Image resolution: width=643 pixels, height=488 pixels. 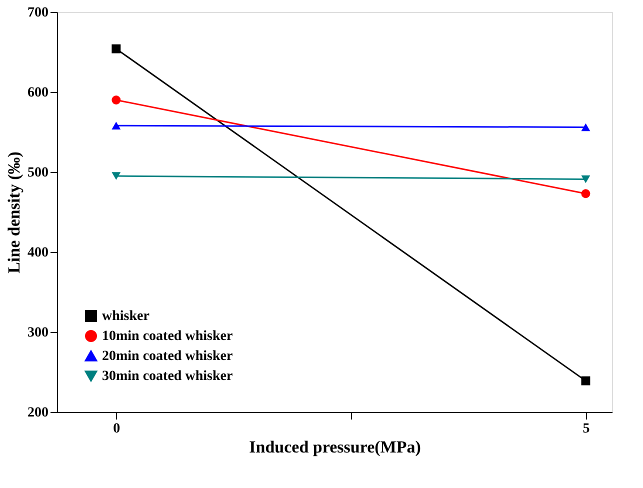 What do you see at coordinates (167, 336) in the screenshot?
I see `legend-label: 10min coated whisker` at bounding box center [167, 336].